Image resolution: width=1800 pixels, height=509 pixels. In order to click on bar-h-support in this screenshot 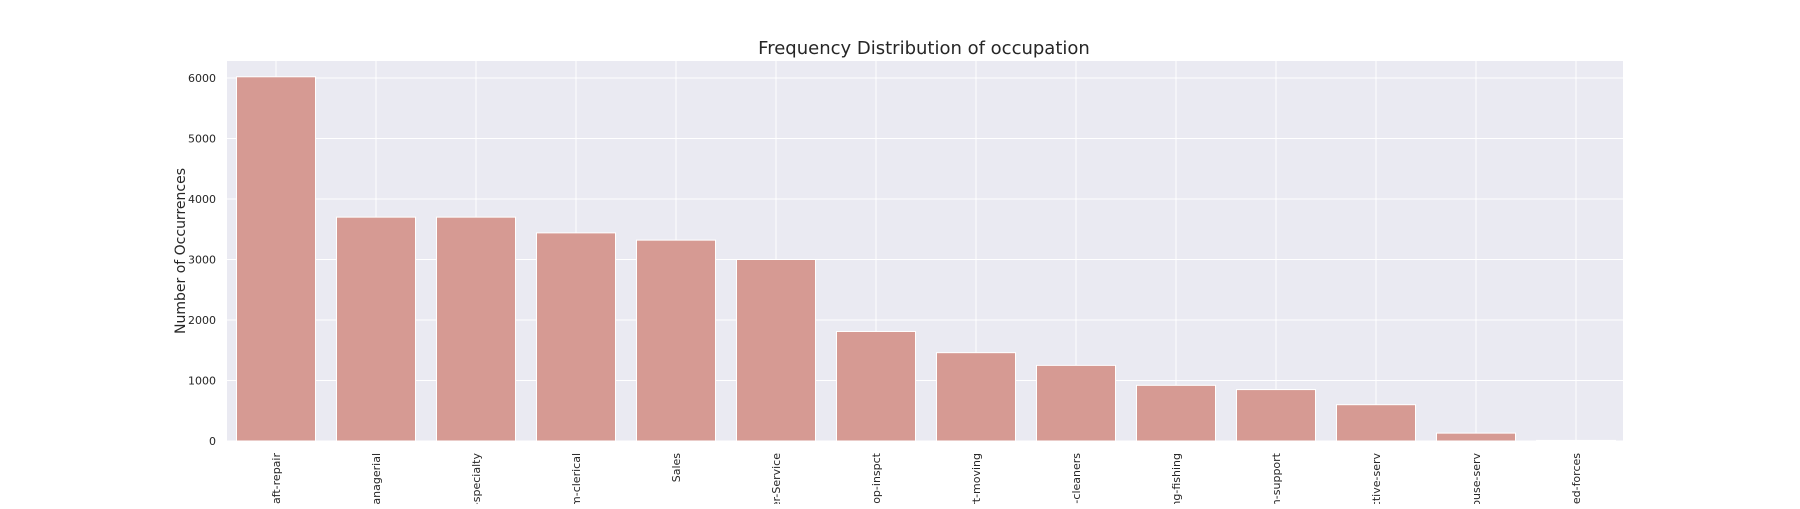, I will do `click(1276, 415)`.